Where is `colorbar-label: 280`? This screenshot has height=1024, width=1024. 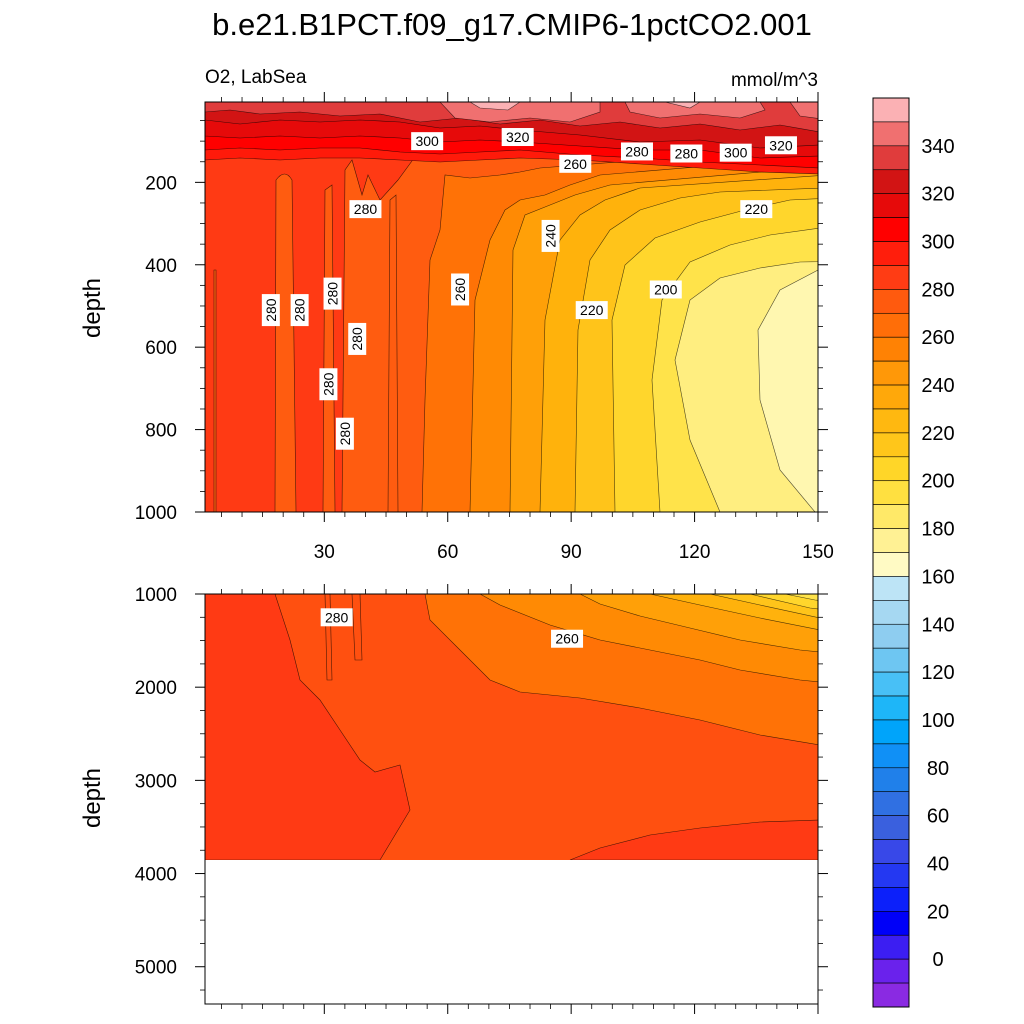
colorbar-label: 280 is located at coordinates (937, 290).